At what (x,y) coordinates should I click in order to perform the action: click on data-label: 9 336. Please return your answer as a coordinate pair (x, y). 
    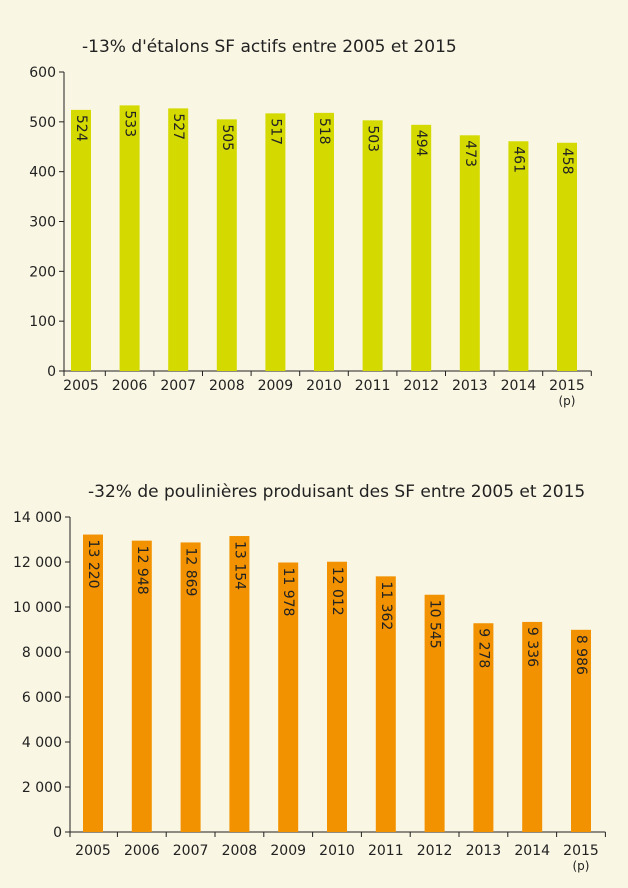
    Looking at the image, I should click on (532, 647).